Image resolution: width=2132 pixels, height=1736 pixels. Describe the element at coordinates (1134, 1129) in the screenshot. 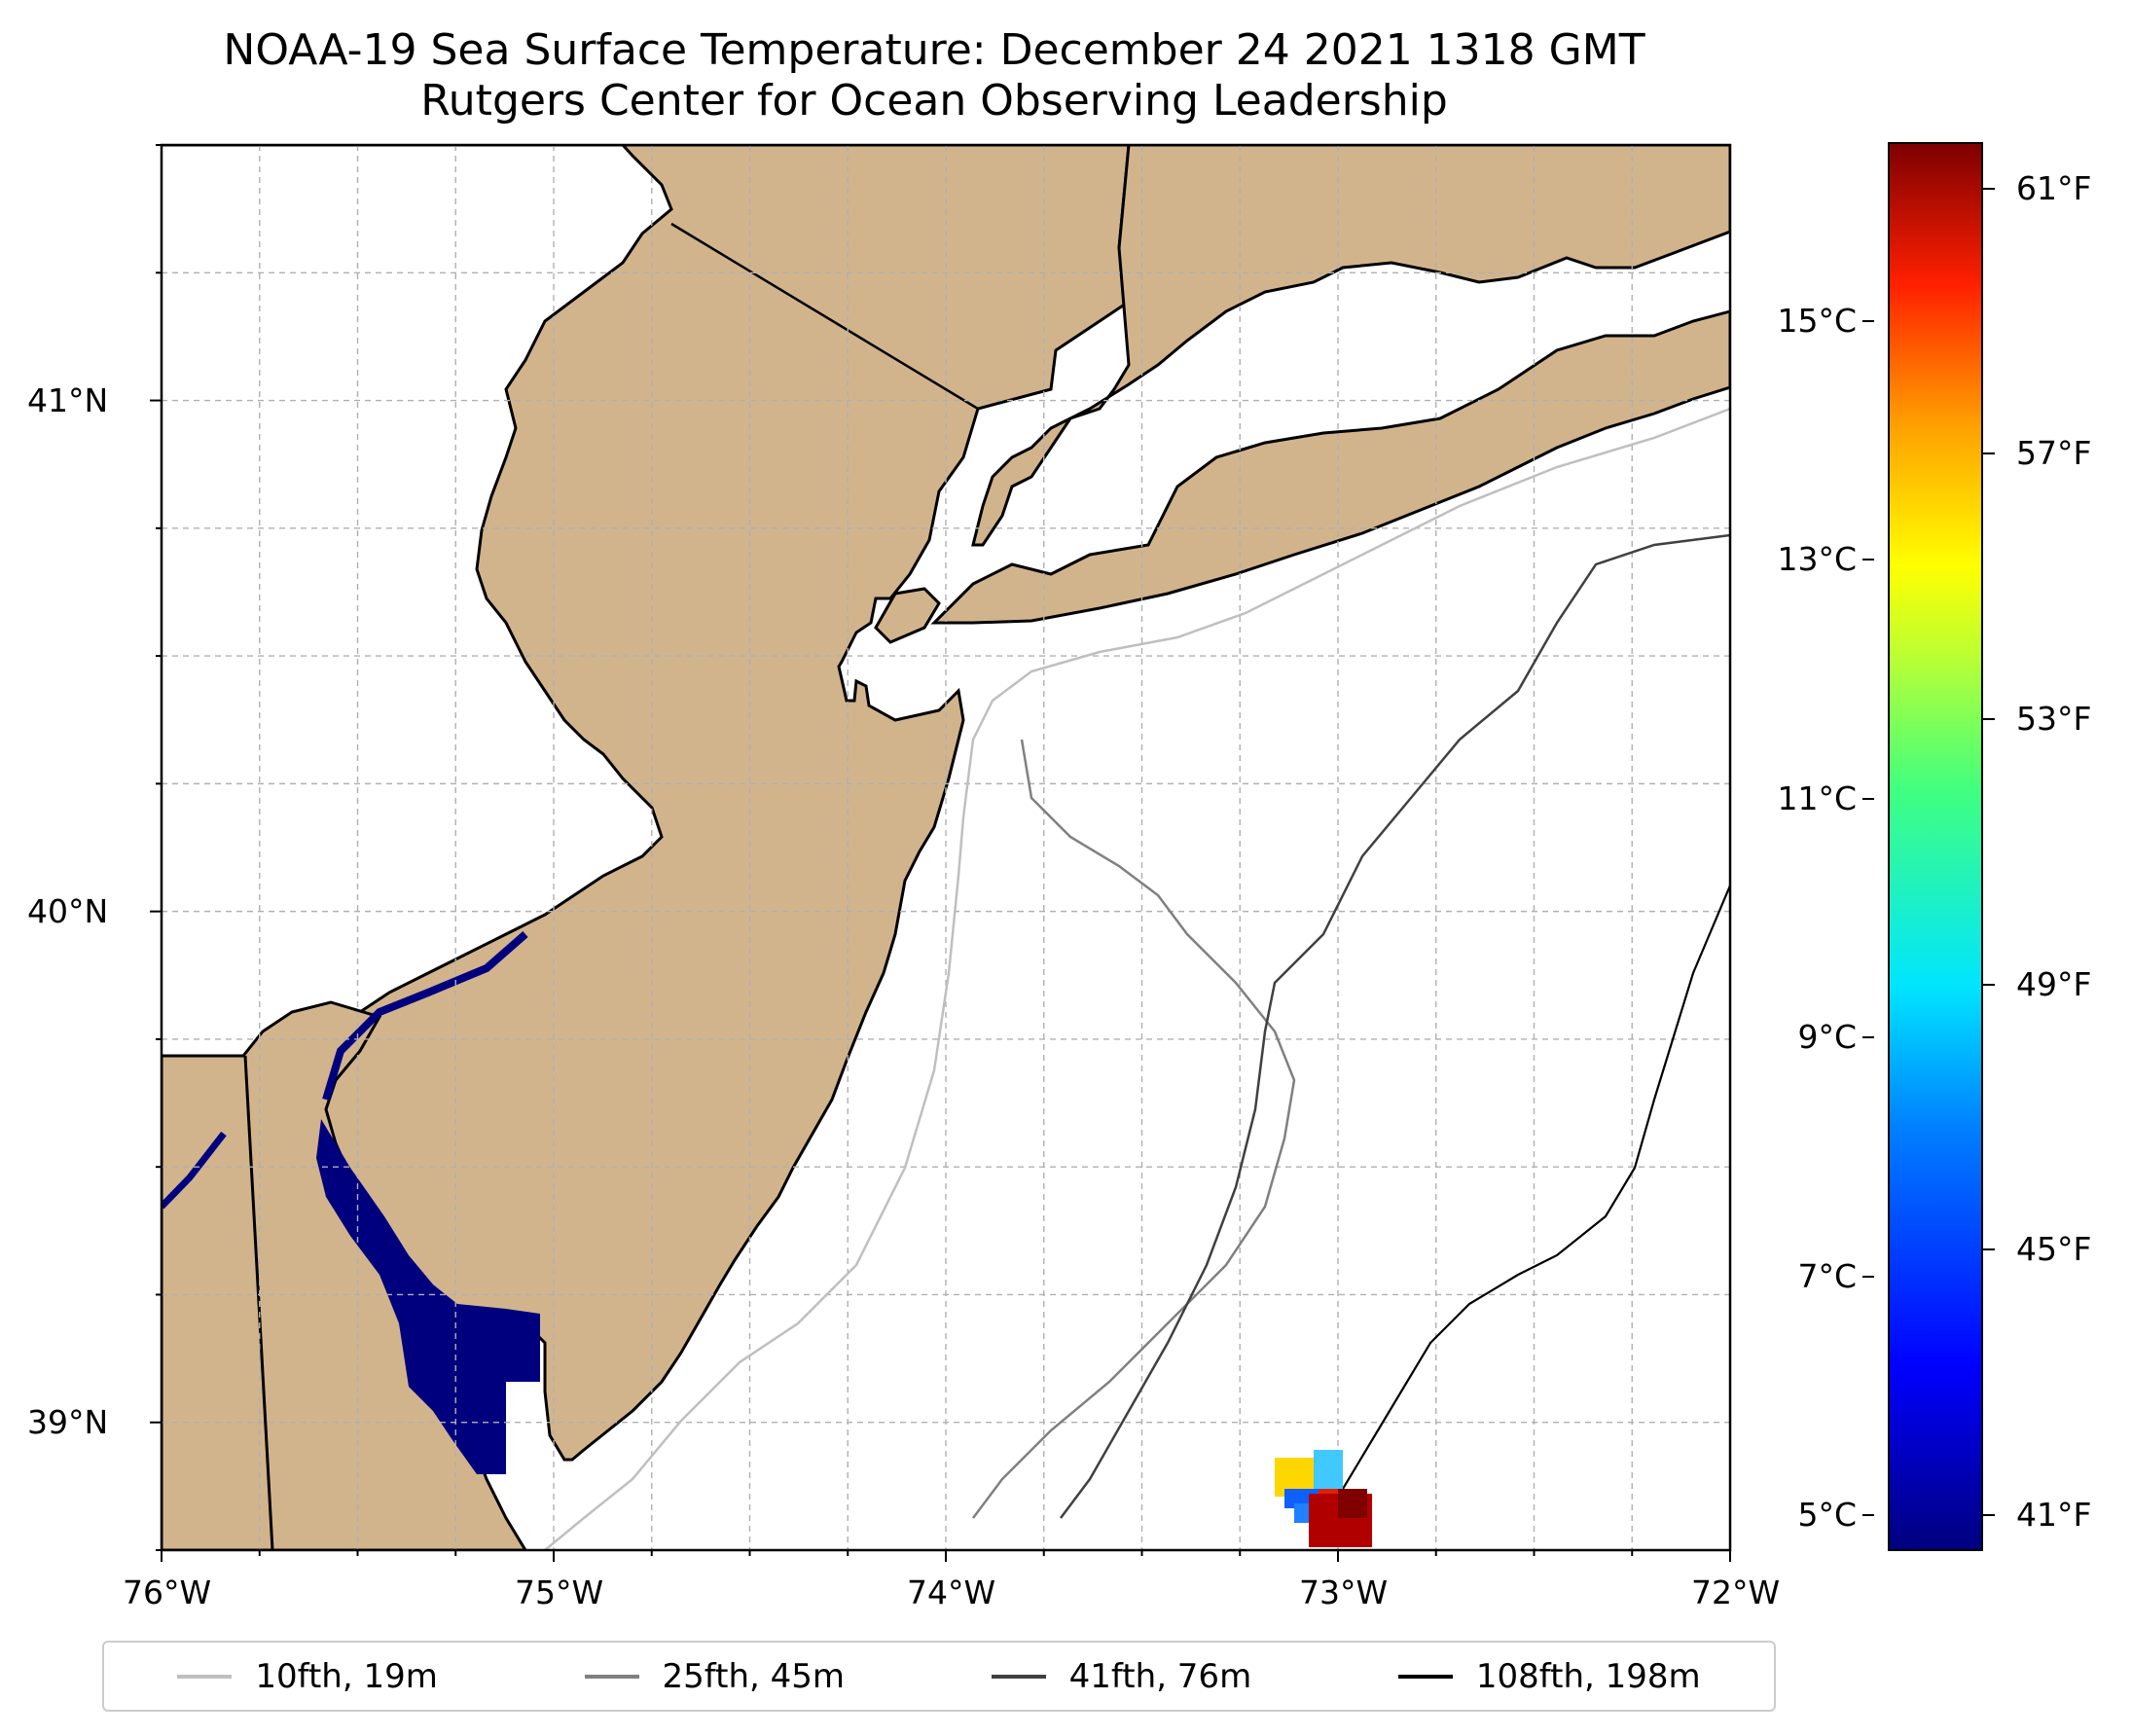

I see `isobath-45m` at that location.